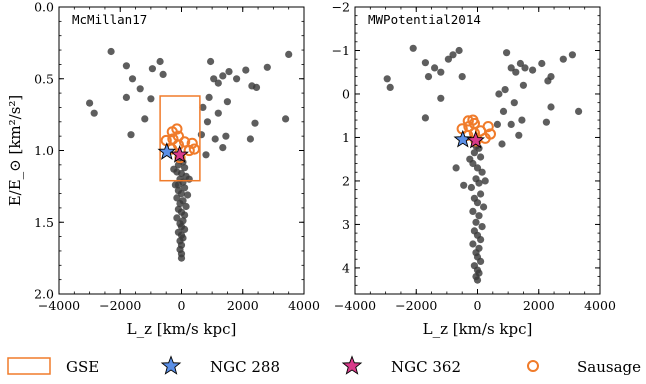  Describe the element at coordinates (179, 154) in the screenshot. I see `ngc362-star` at that location.